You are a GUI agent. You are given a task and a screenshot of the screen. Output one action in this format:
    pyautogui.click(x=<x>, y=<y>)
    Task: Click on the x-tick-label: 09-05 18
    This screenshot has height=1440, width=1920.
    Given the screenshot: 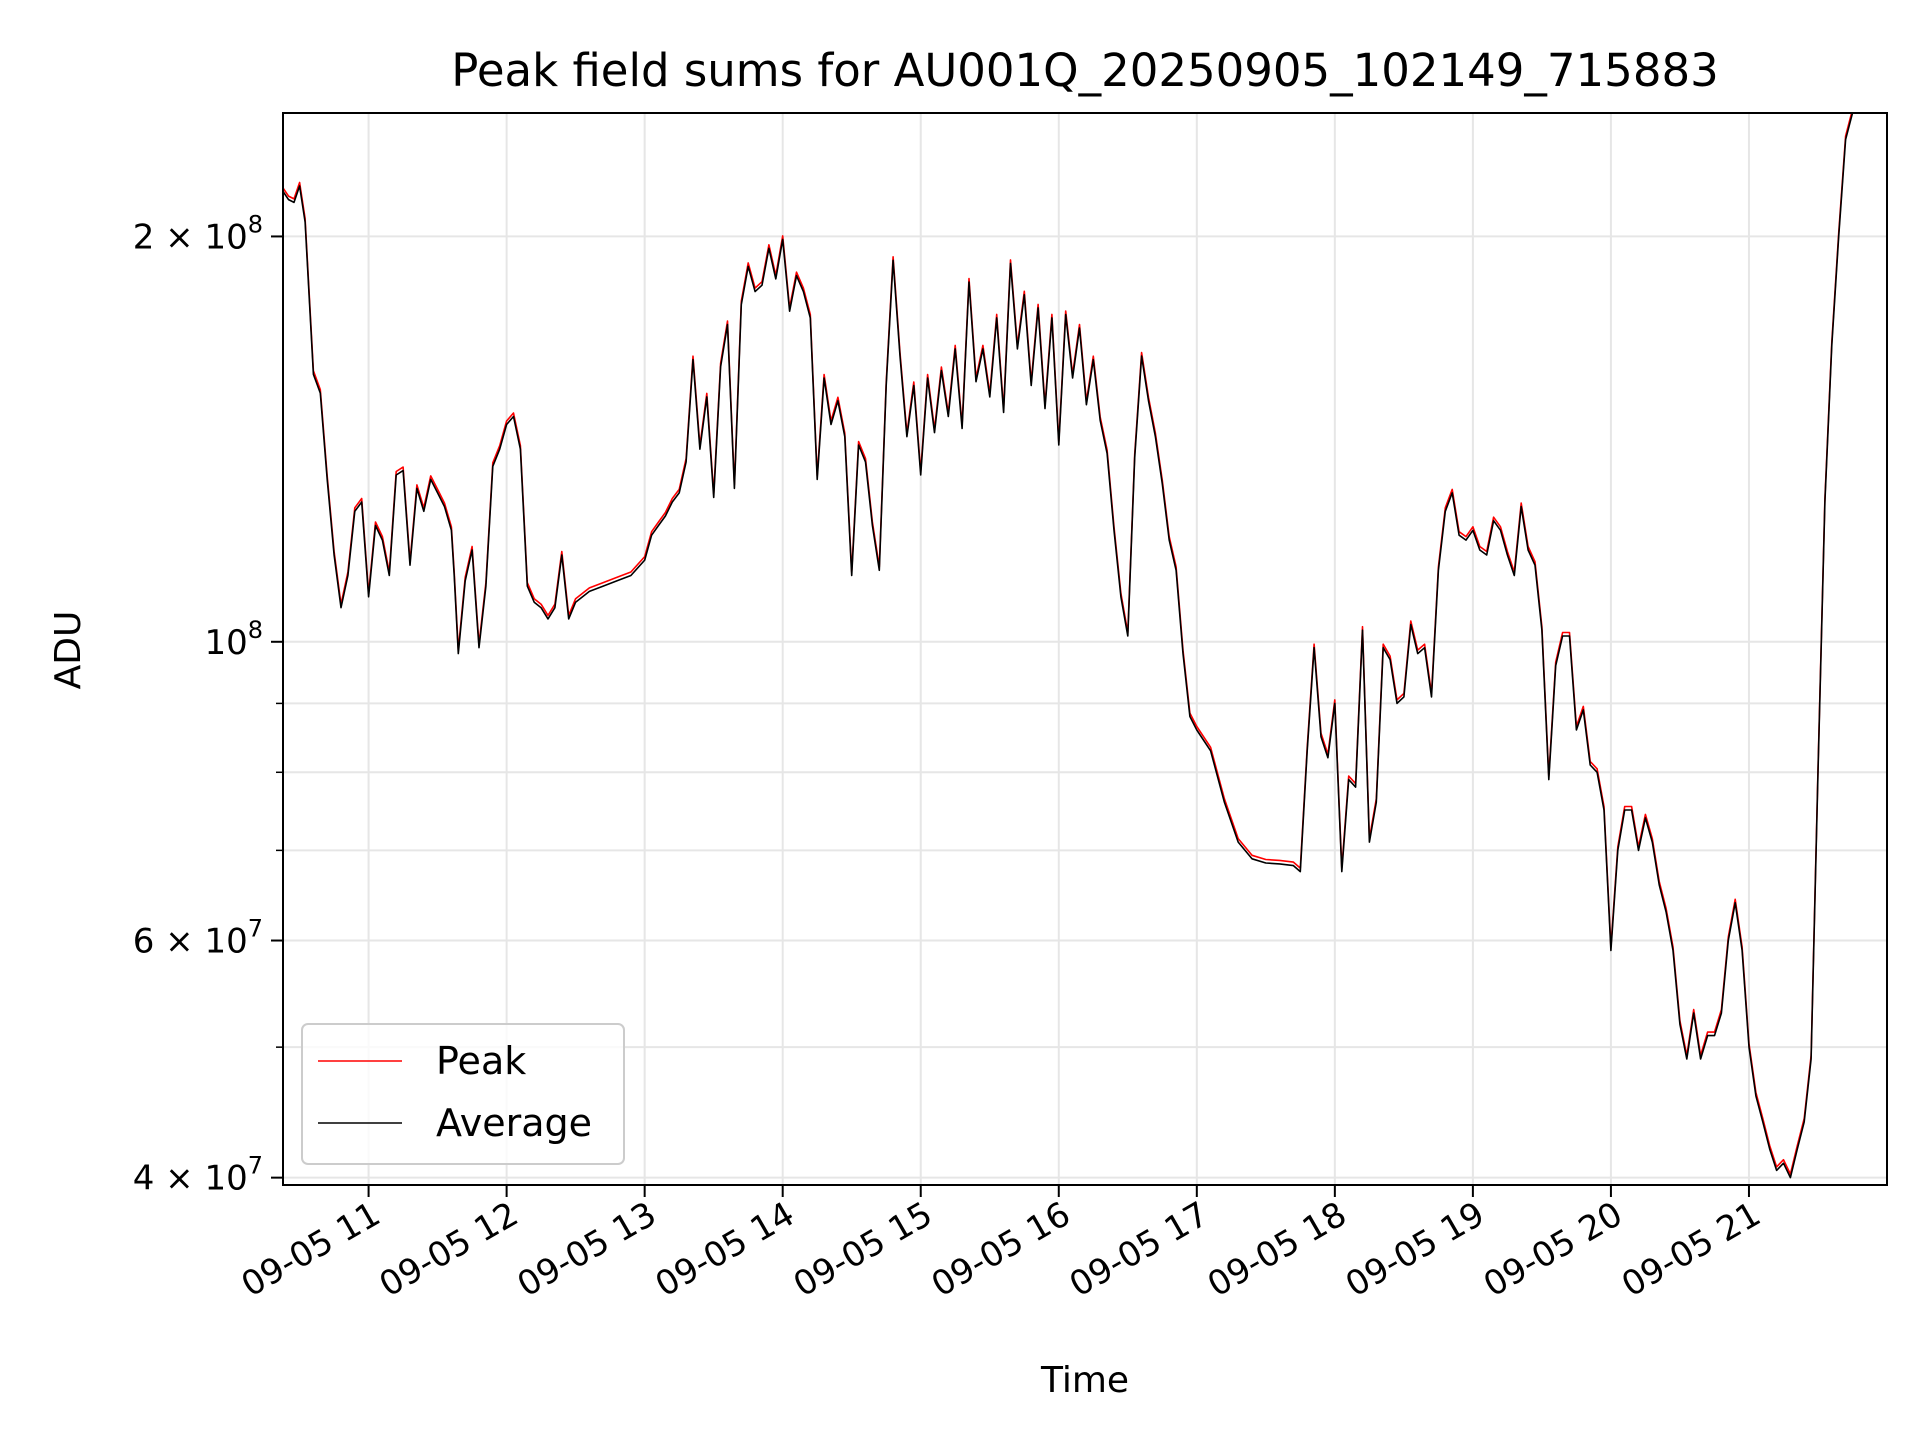 What is the action you would take?
    pyautogui.click(x=1277, y=1249)
    